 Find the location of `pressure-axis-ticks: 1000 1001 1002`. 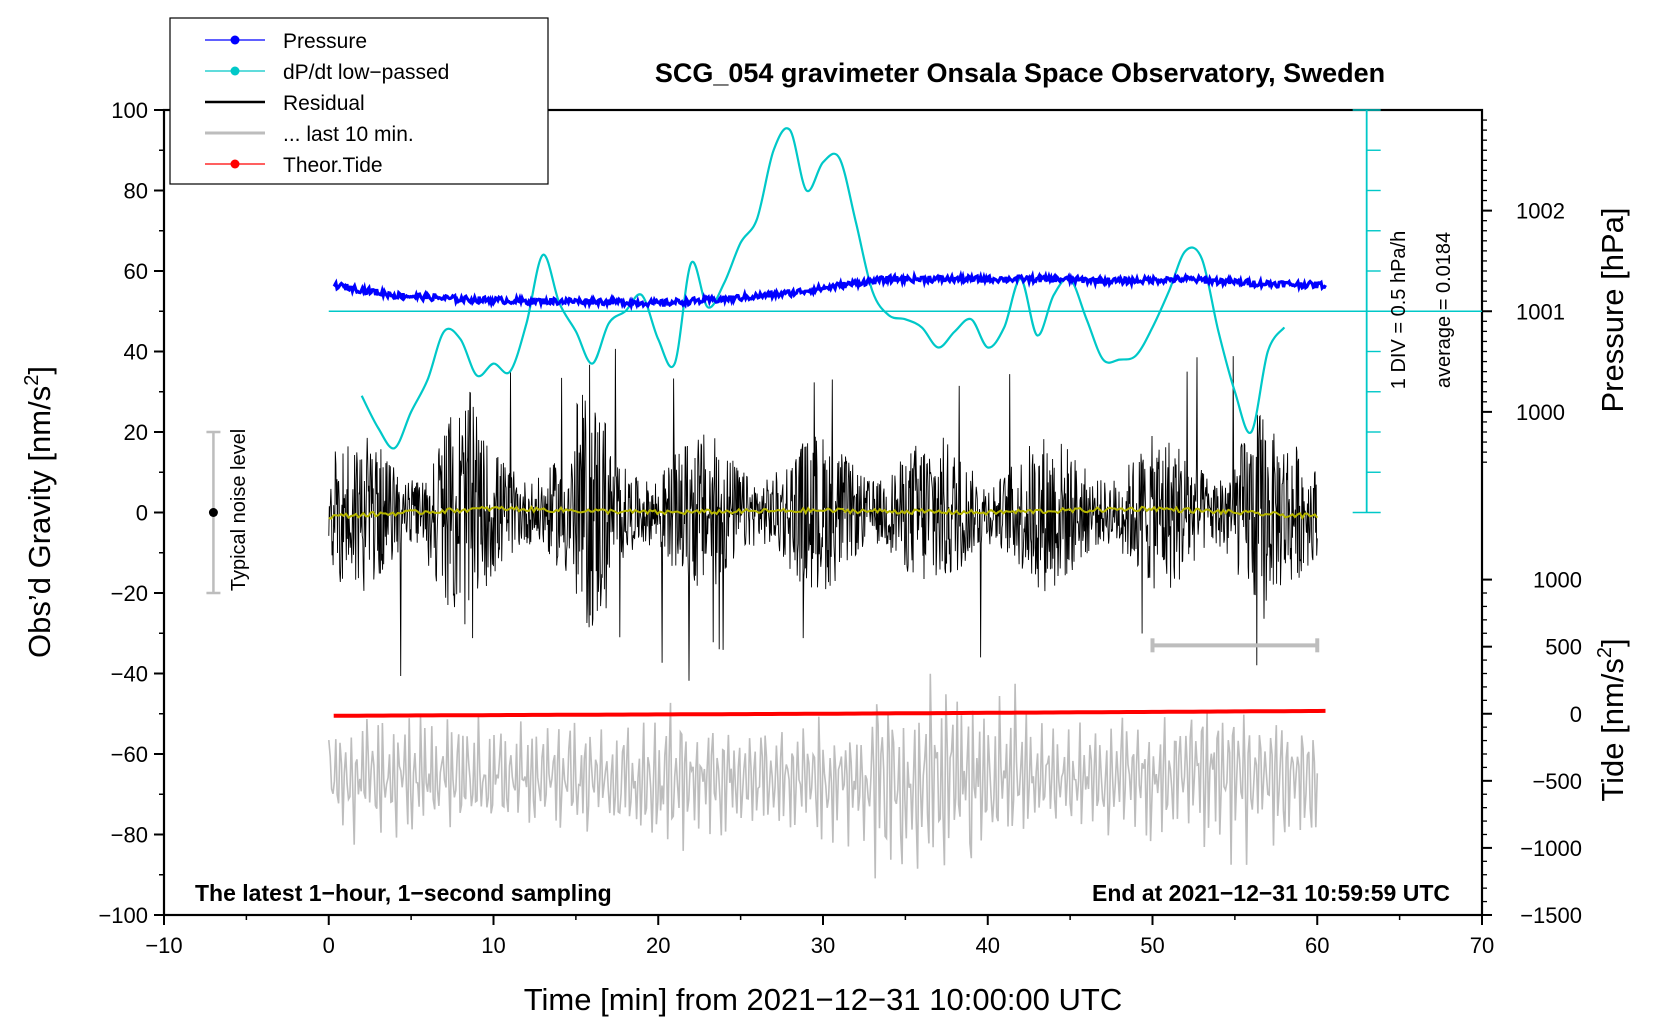

pressure-axis-ticks: 1000 1001 1002 is located at coordinates (1523, 291).